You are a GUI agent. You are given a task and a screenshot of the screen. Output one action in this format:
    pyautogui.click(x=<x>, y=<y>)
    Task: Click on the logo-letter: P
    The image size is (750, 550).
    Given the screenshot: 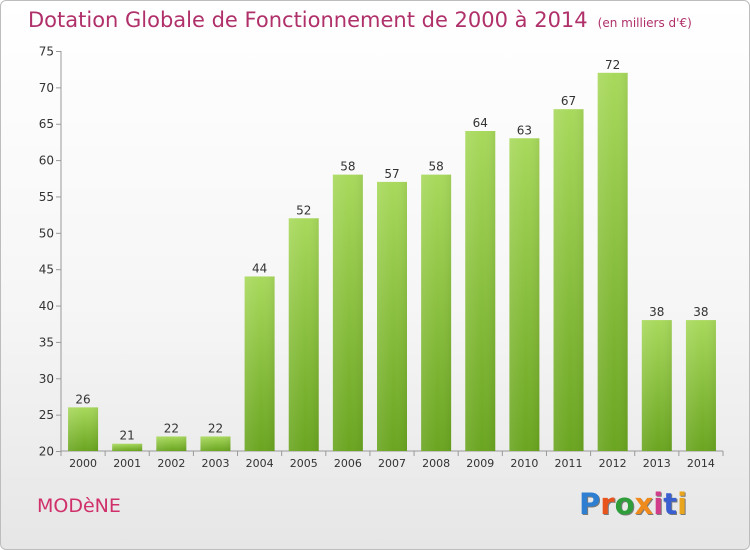 What is the action you would take?
    pyautogui.click(x=590, y=504)
    